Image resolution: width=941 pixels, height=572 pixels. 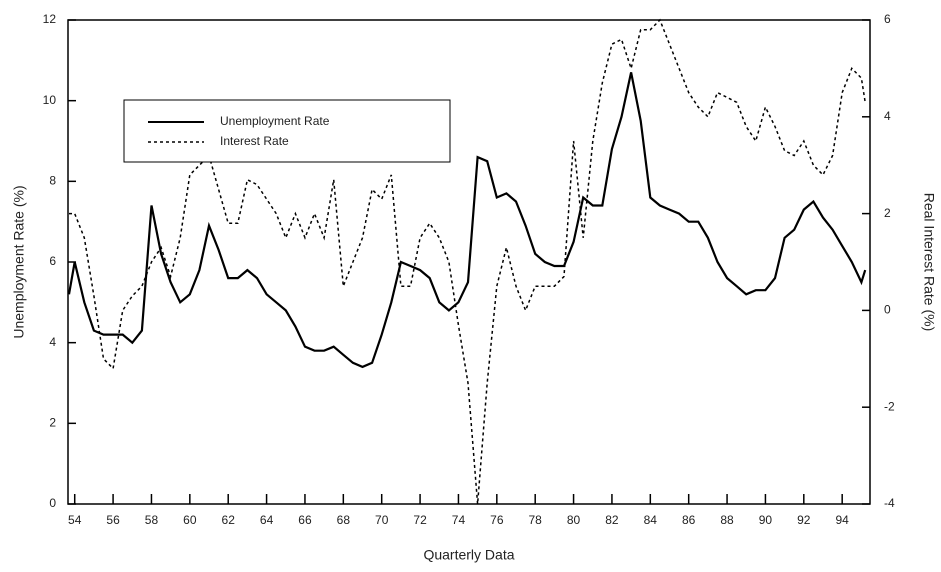 What do you see at coordinates (190, 520) in the screenshot?
I see `x-tick-label: 60` at bounding box center [190, 520].